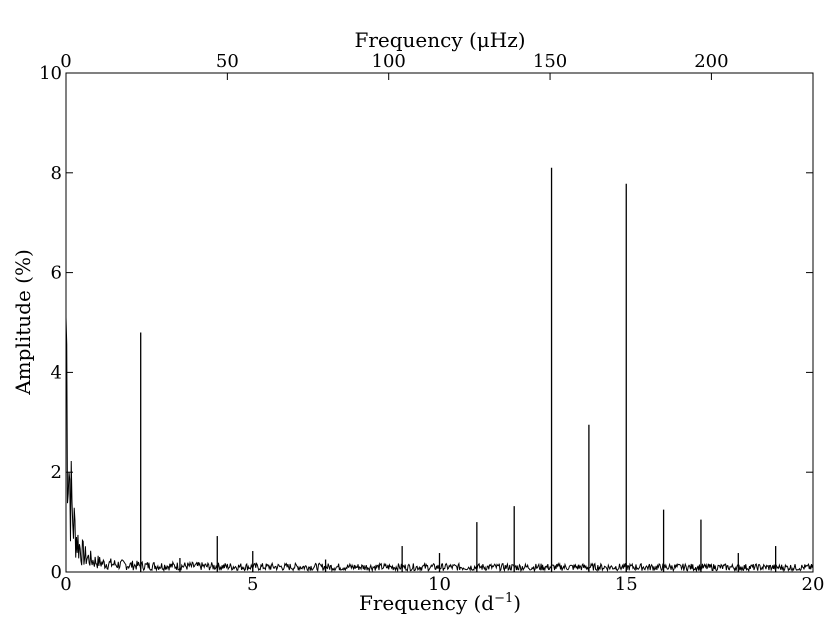 The image size is (830, 623). Describe the element at coordinates (65, 61) in the screenshot. I see `x-tick-label-top: 0` at that location.